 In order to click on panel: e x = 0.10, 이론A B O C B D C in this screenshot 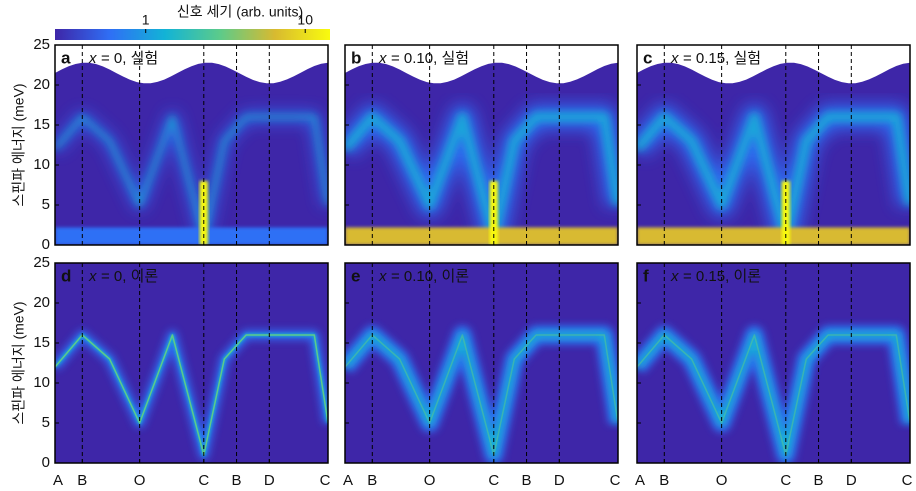, I will do `click(482, 375)`.